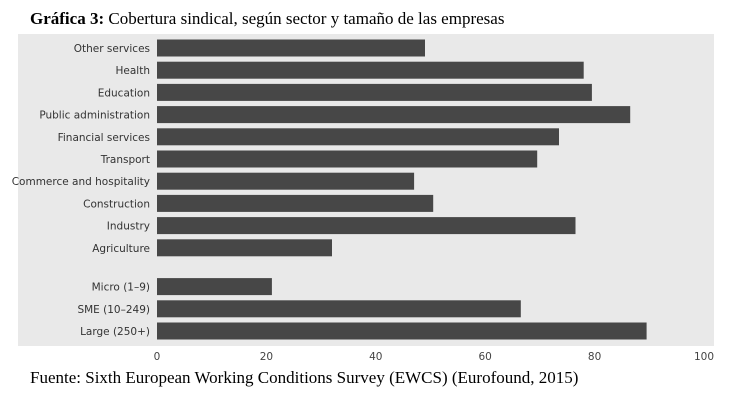  I want to click on category-label-health: Health, so click(133, 71).